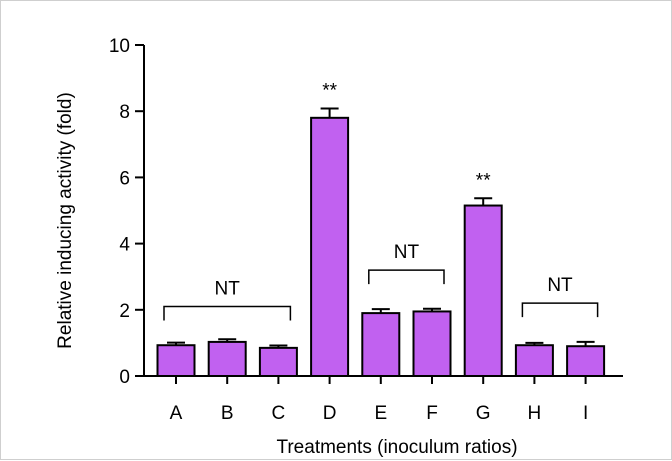  I want to click on y-axis-title: Relative inducing activity (fold), so click(65, 220).